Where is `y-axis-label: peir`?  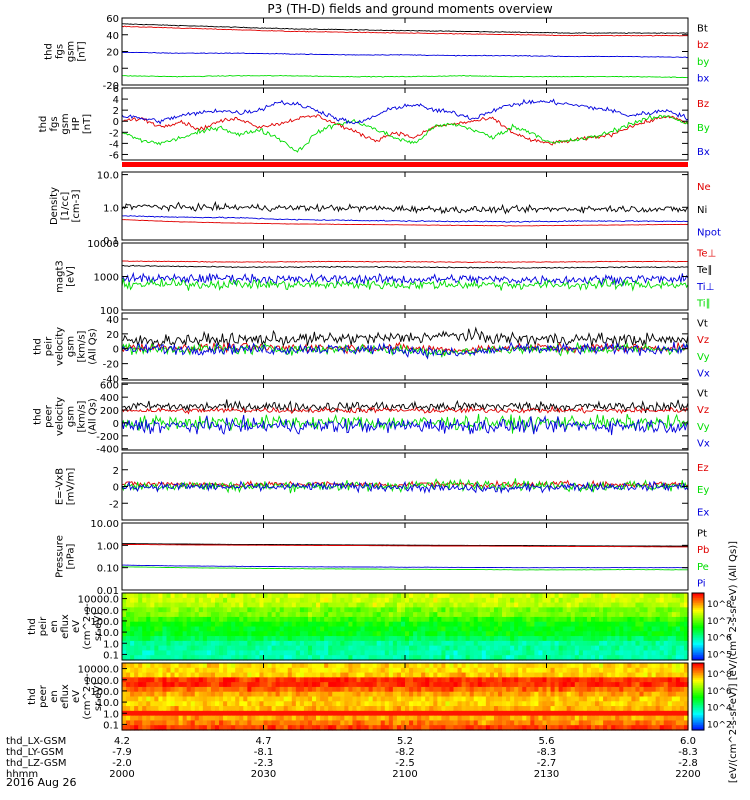 y-axis-label: peir is located at coordinates (49, 346).